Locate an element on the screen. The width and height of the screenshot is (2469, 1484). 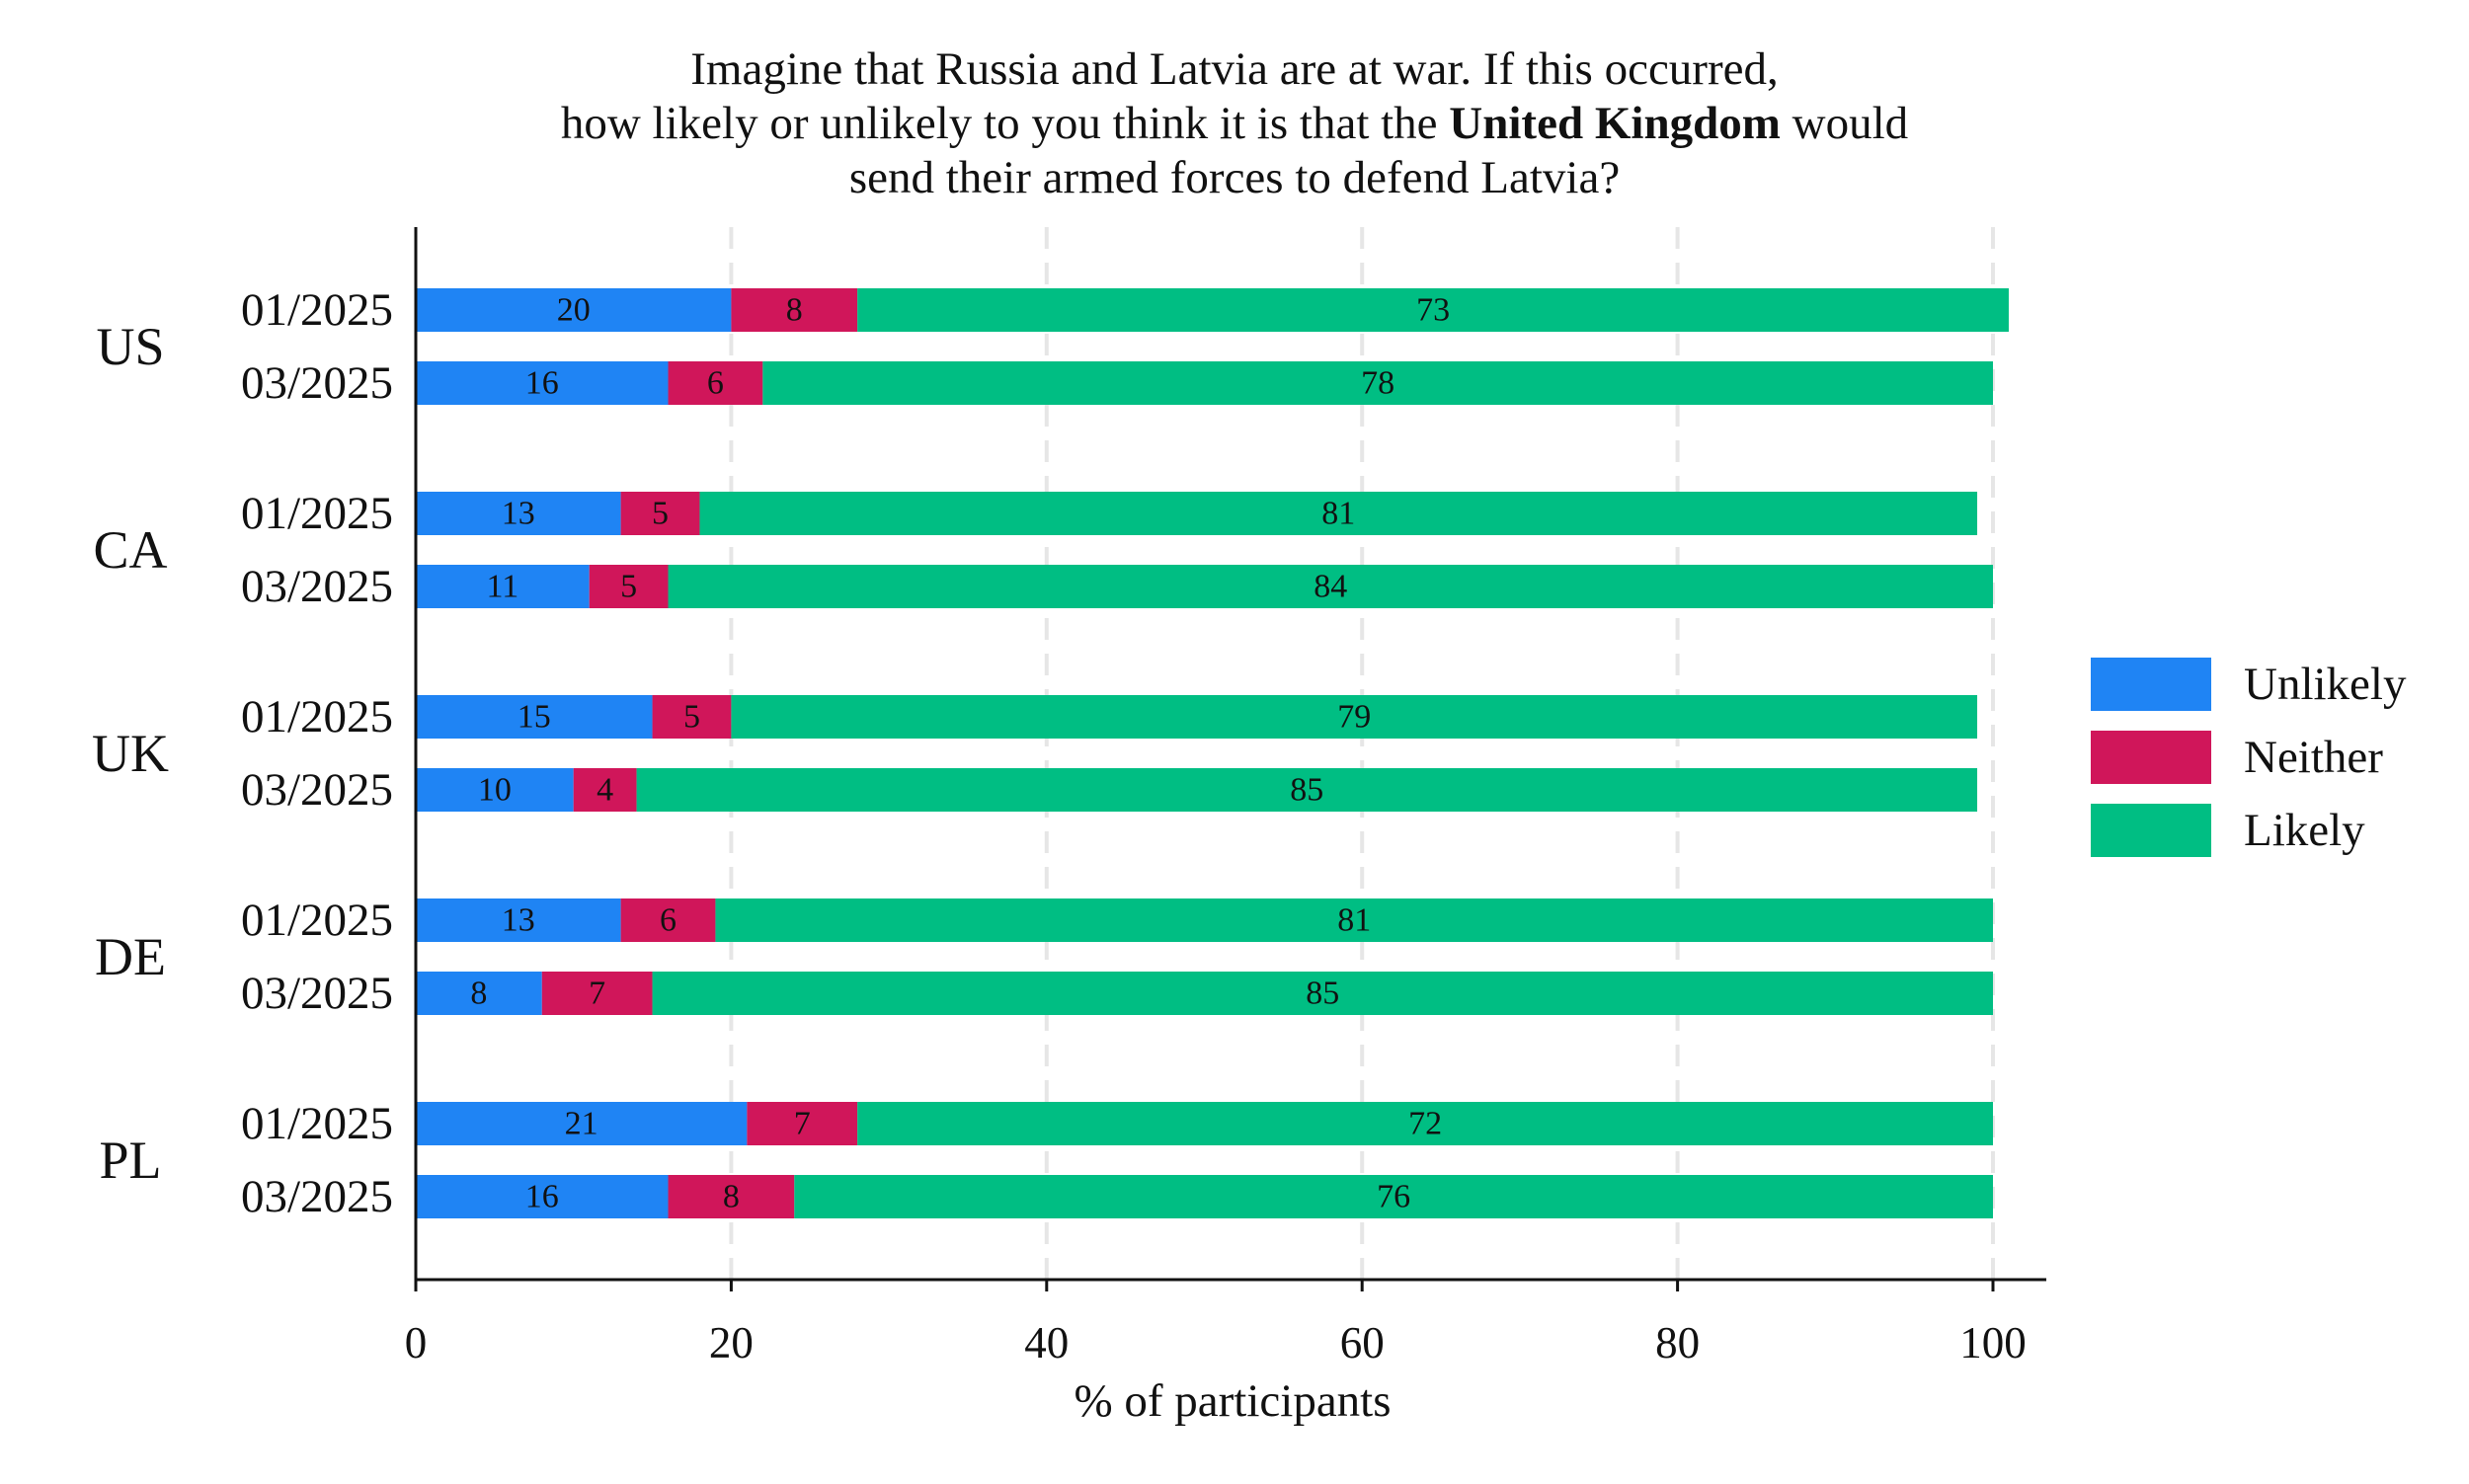
bar-us-03-2025-neither is located at coordinates (715, 383).